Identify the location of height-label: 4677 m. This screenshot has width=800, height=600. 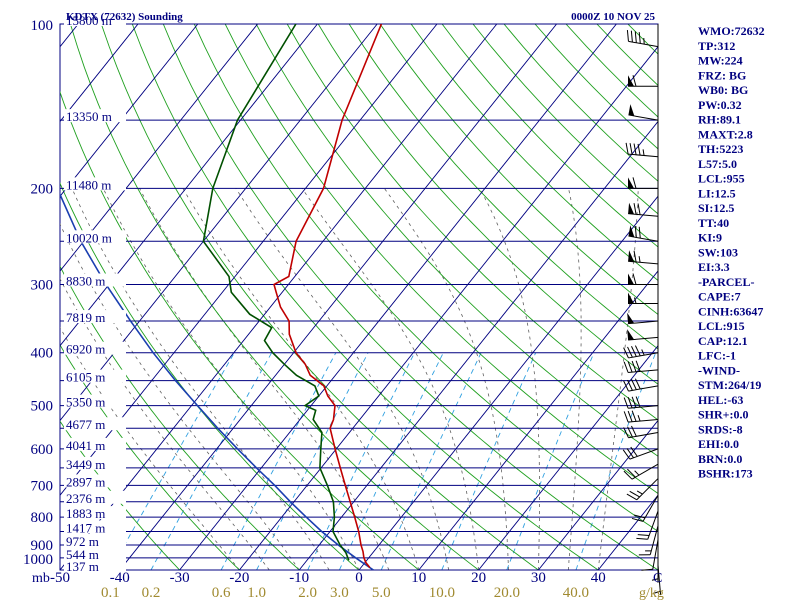
(85, 424).